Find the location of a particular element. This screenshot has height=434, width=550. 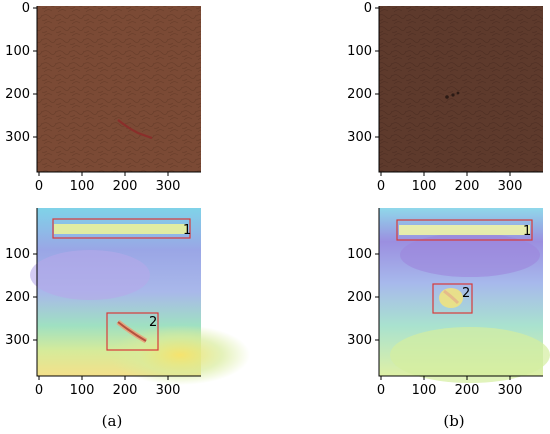

scratch-defect is located at coordinates (135, 129).